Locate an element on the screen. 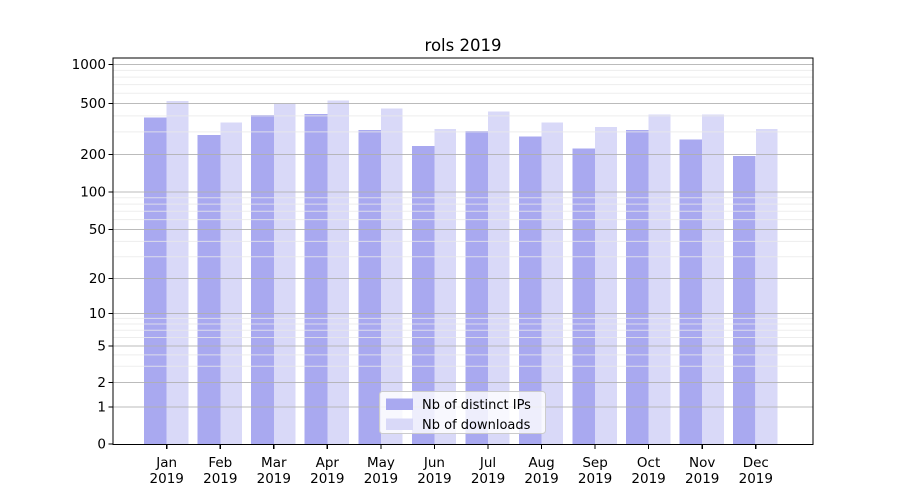 The image size is (900, 504). x-tick-label-year-may: 2019 is located at coordinates (381, 479).